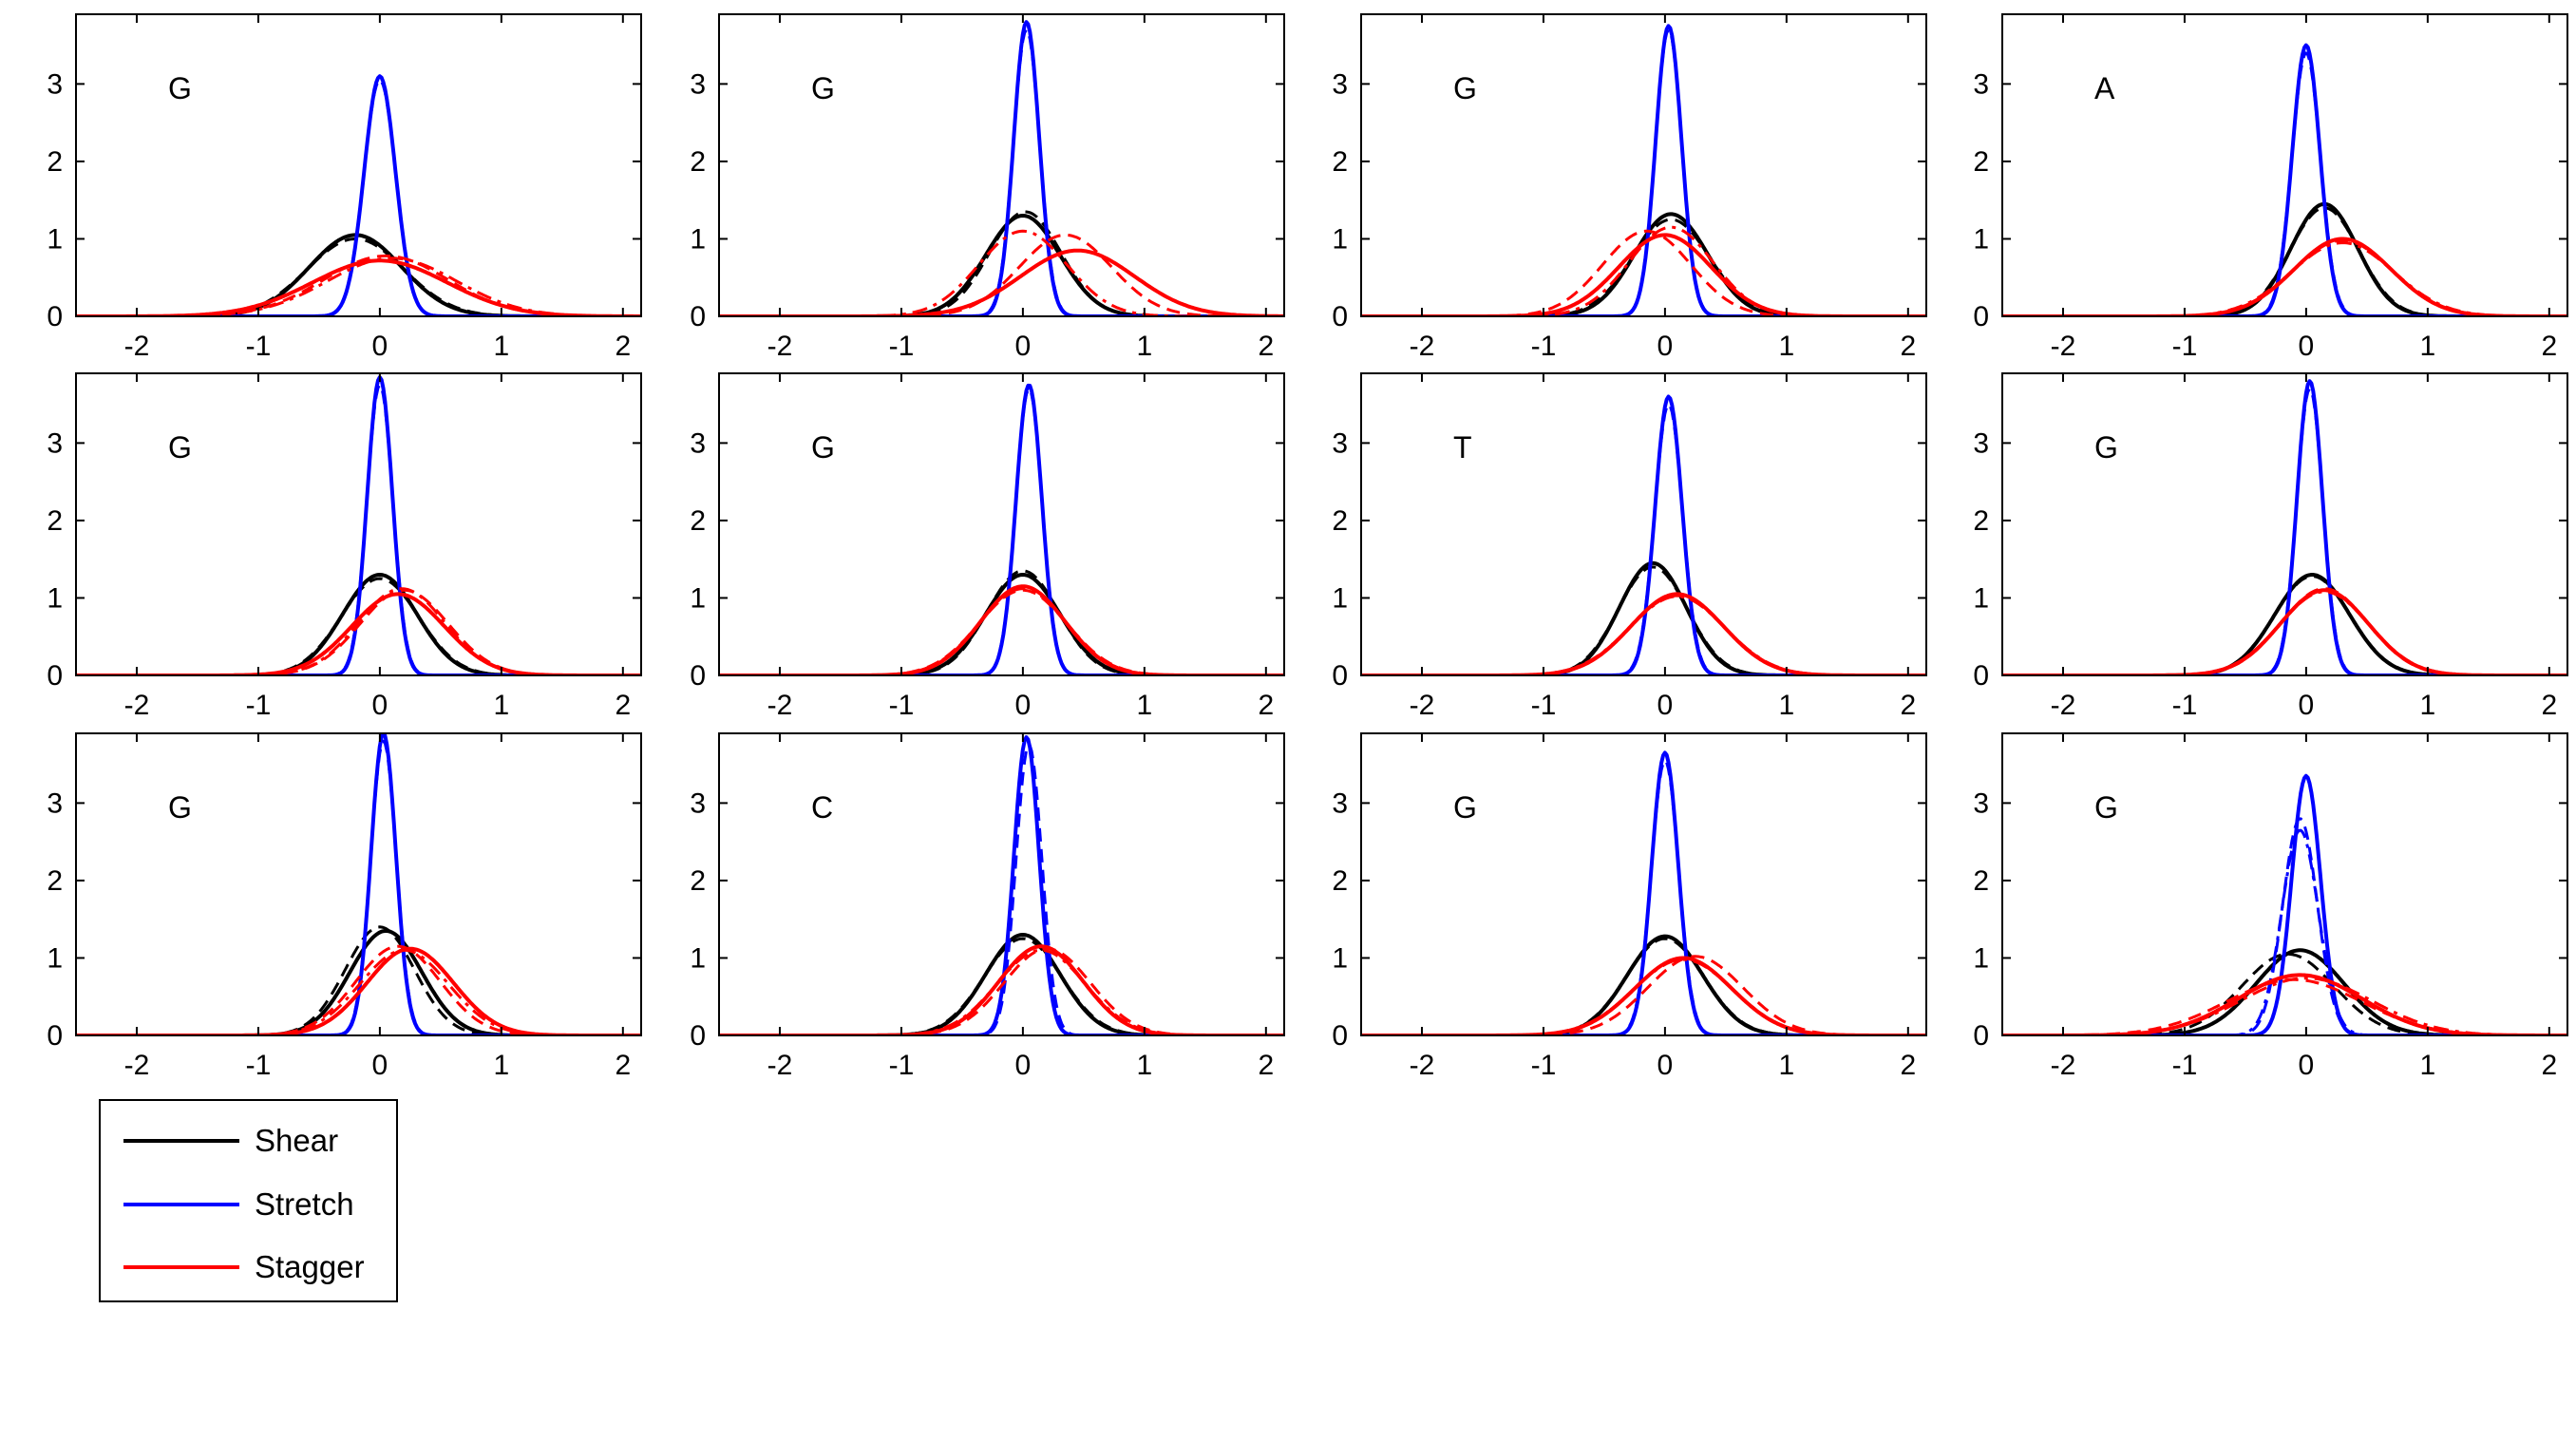 The image size is (2576, 1442). I want to click on panel-6: -2 -1 0 1 2 0 1 2 3 G, so click(987, 546).